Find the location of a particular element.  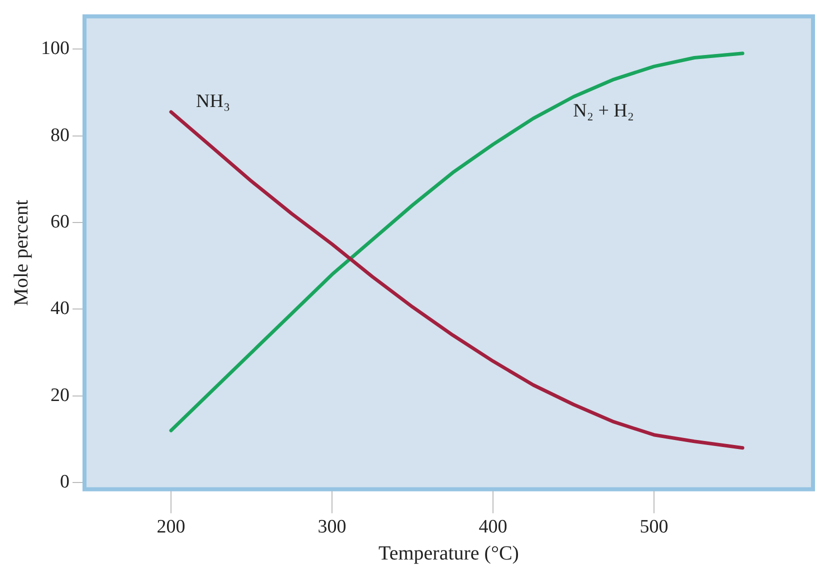

y-tick-label: 100 is located at coordinates (55, 49).